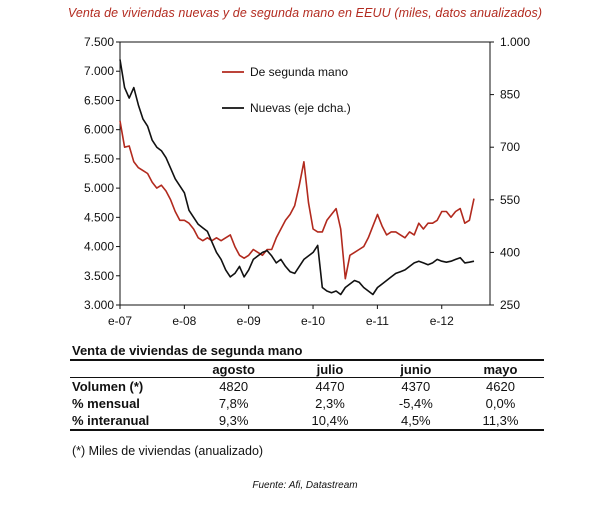 The height and width of the screenshot is (505, 610). What do you see at coordinates (249, 321) in the screenshot?
I see `x-tick-label: e-09` at bounding box center [249, 321].